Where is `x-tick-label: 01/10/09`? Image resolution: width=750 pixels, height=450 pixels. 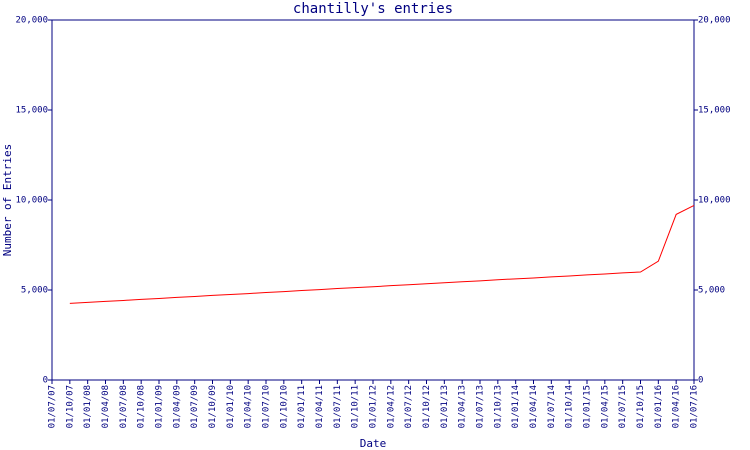 x-tick-label: 01/10/09 is located at coordinates (213, 406).